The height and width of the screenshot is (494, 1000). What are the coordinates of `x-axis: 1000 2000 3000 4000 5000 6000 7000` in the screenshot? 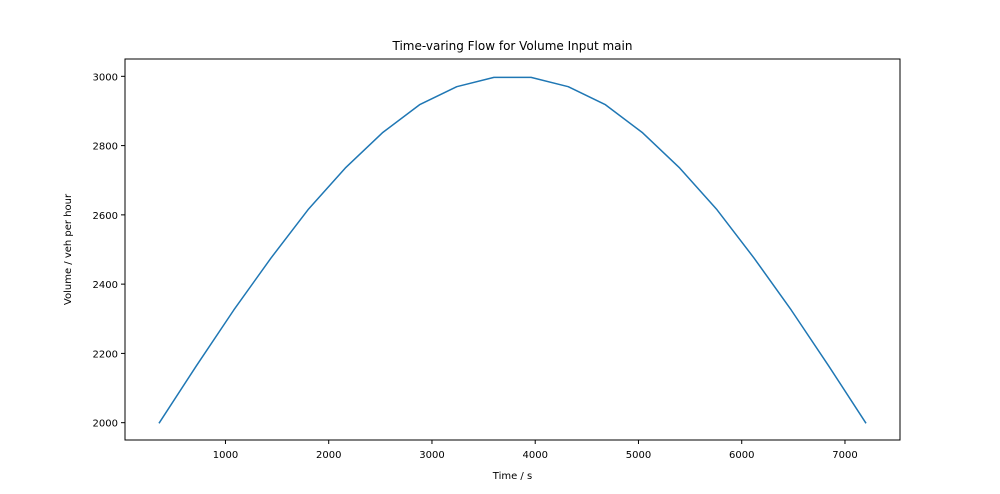 It's located at (535, 450).